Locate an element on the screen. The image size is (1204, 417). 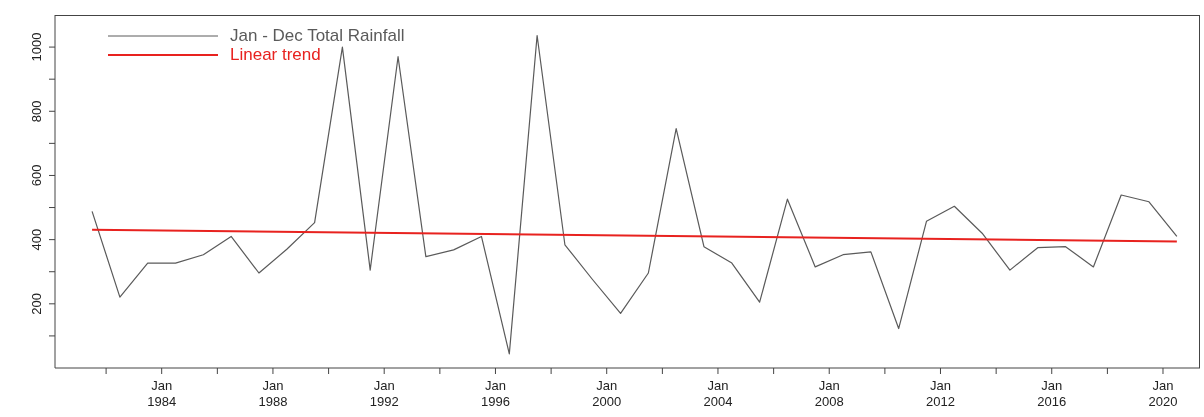
y-tick-label: 1000 is located at coordinates (36, 47).